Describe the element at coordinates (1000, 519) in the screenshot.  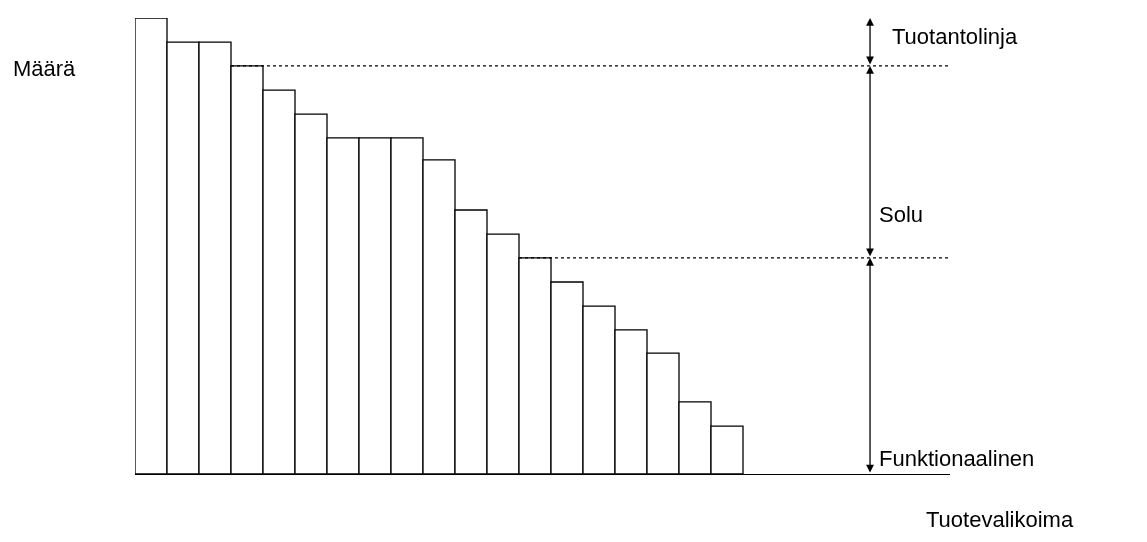
I see `text: Tuotevalikoima` at that location.